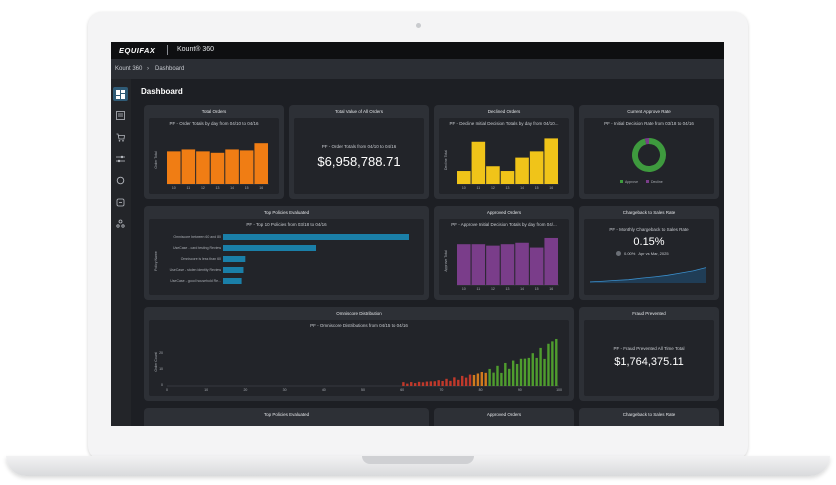 This screenshot has width=836, height=485. Describe the element at coordinates (493, 289) in the screenshot. I see `x-tick-label: 12` at that location.